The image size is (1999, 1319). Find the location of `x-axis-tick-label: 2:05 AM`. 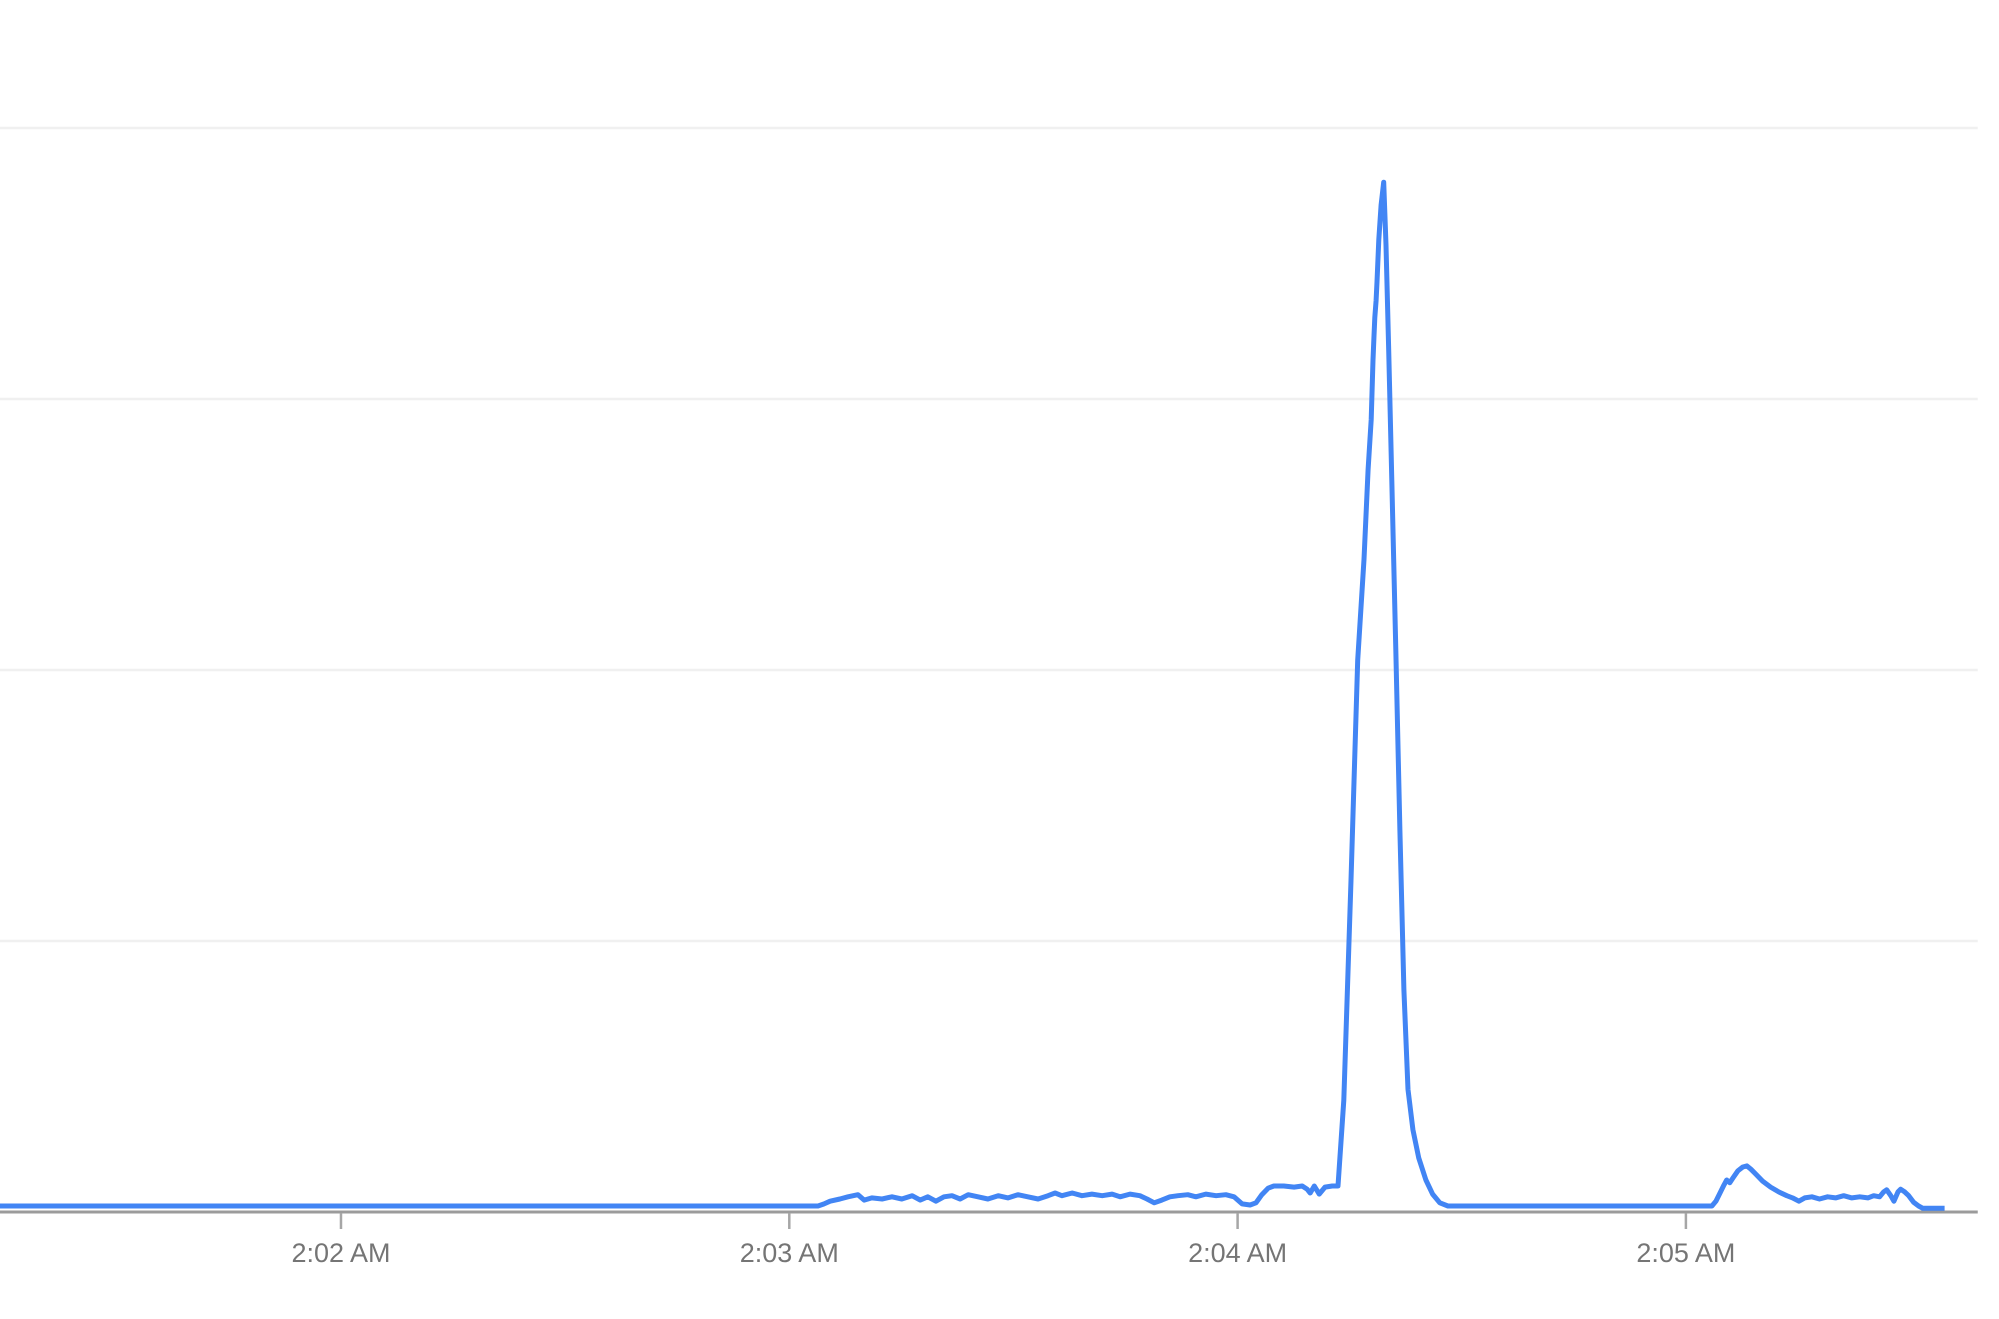

x-axis-tick-label: 2:05 AM is located at coordinates (1685, 1253).